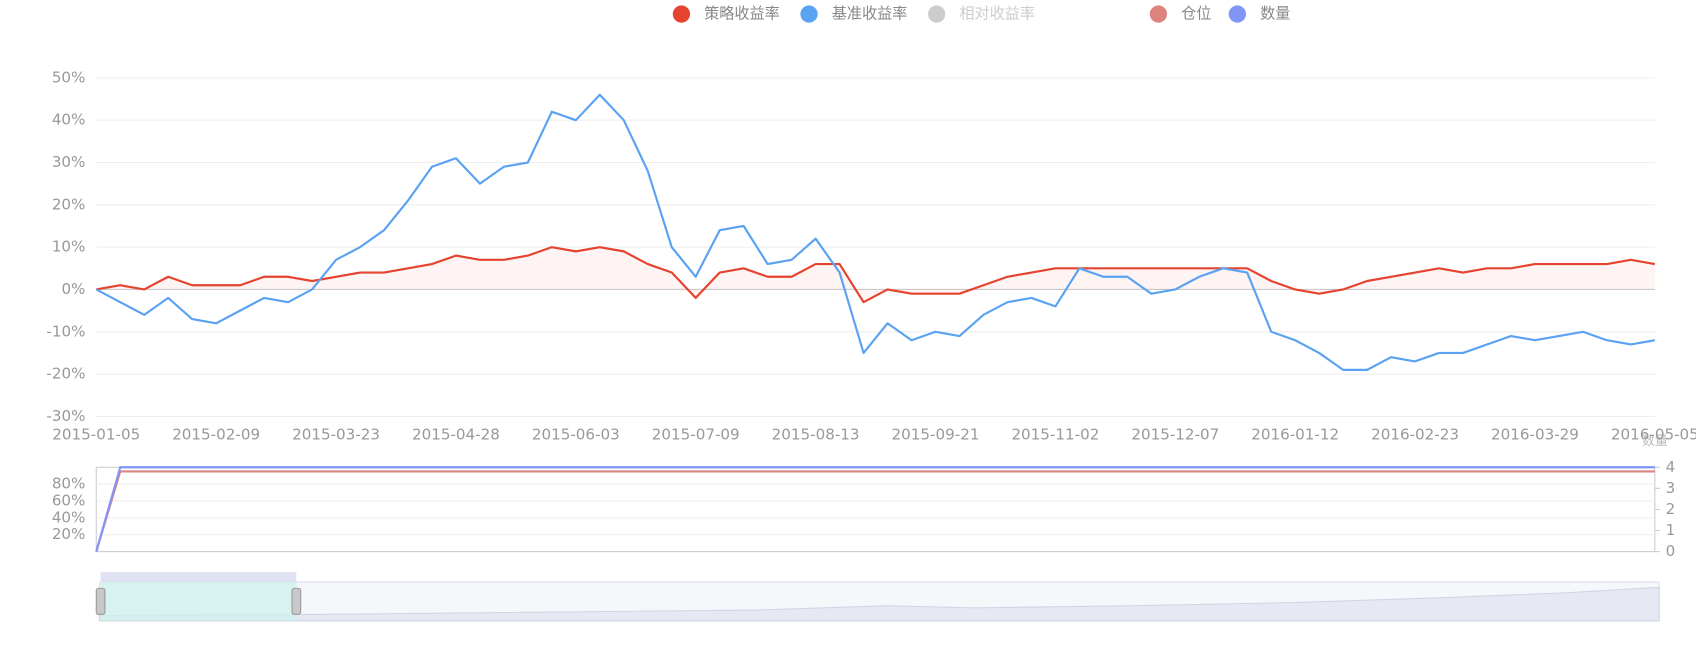 This screenshot has height=659, width=1696. Describe the element at coordinates (1415, 434) in the screenshot. I see `x-tick-label: 2016-02-23` at that location.